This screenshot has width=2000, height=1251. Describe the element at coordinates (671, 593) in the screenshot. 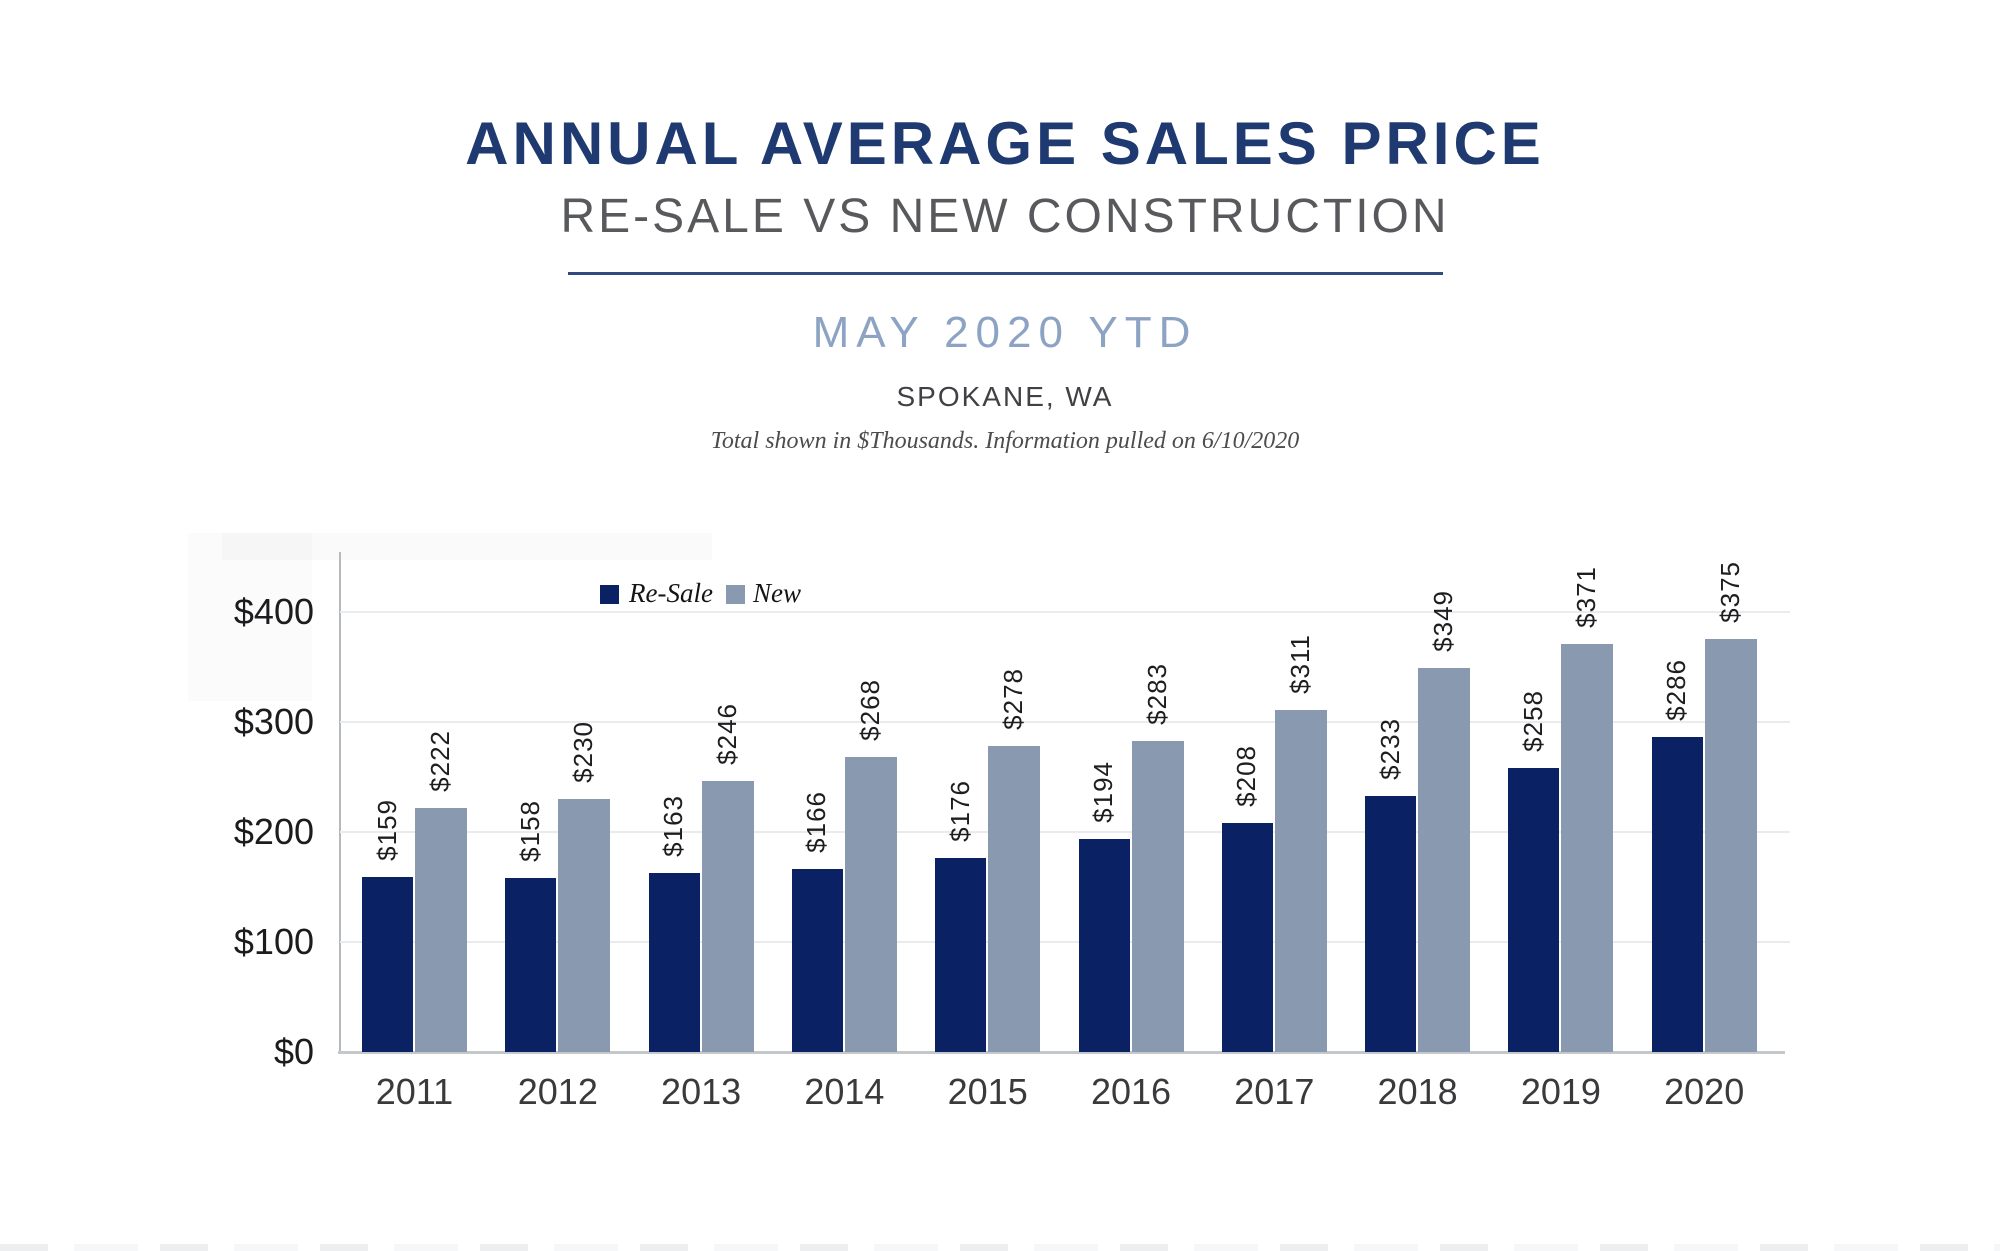

I see `legend-label-resale: Re-Sale` at that location.